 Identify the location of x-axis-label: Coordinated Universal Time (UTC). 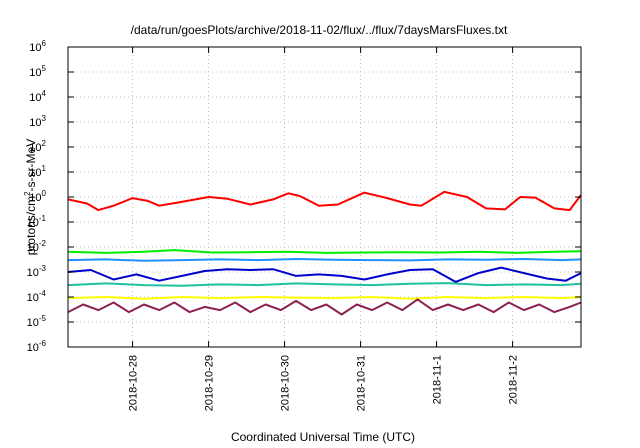
(323, 437).